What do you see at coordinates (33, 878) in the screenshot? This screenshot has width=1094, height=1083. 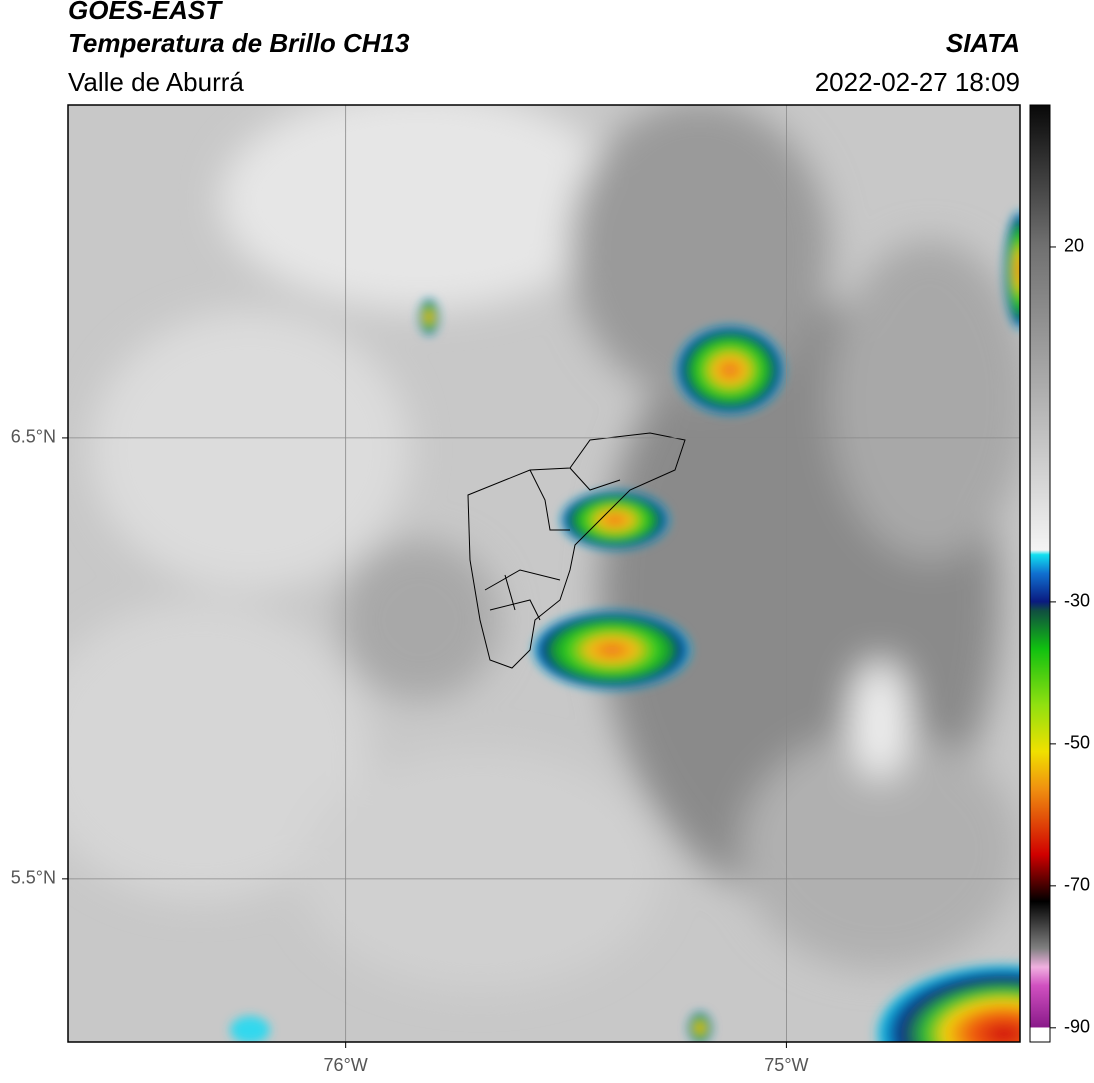 I see `lat-tick-label: 5.5°N` at bounding box center [33, 878].